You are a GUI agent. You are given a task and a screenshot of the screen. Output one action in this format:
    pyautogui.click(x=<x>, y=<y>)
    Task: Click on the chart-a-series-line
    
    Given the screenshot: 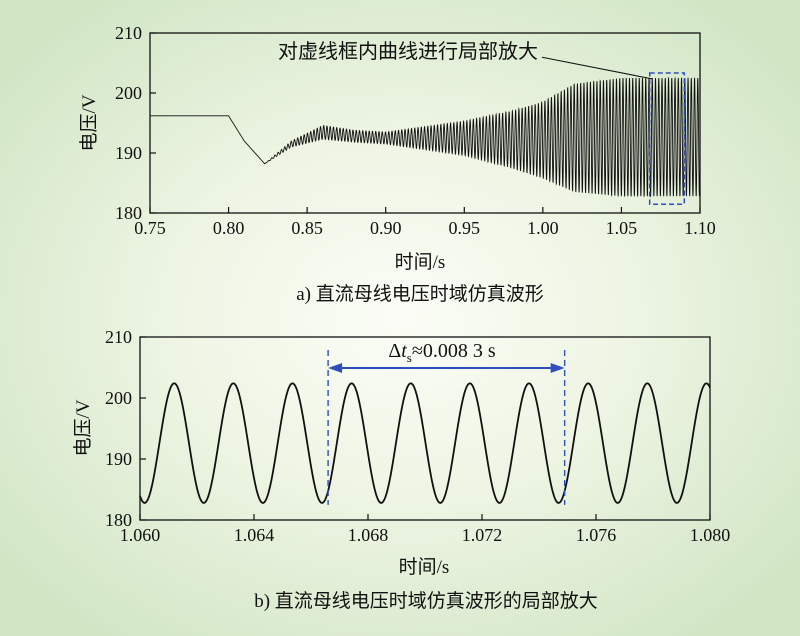 What is the action you would take?
    pyautogui.click(x=425, y=137)
    